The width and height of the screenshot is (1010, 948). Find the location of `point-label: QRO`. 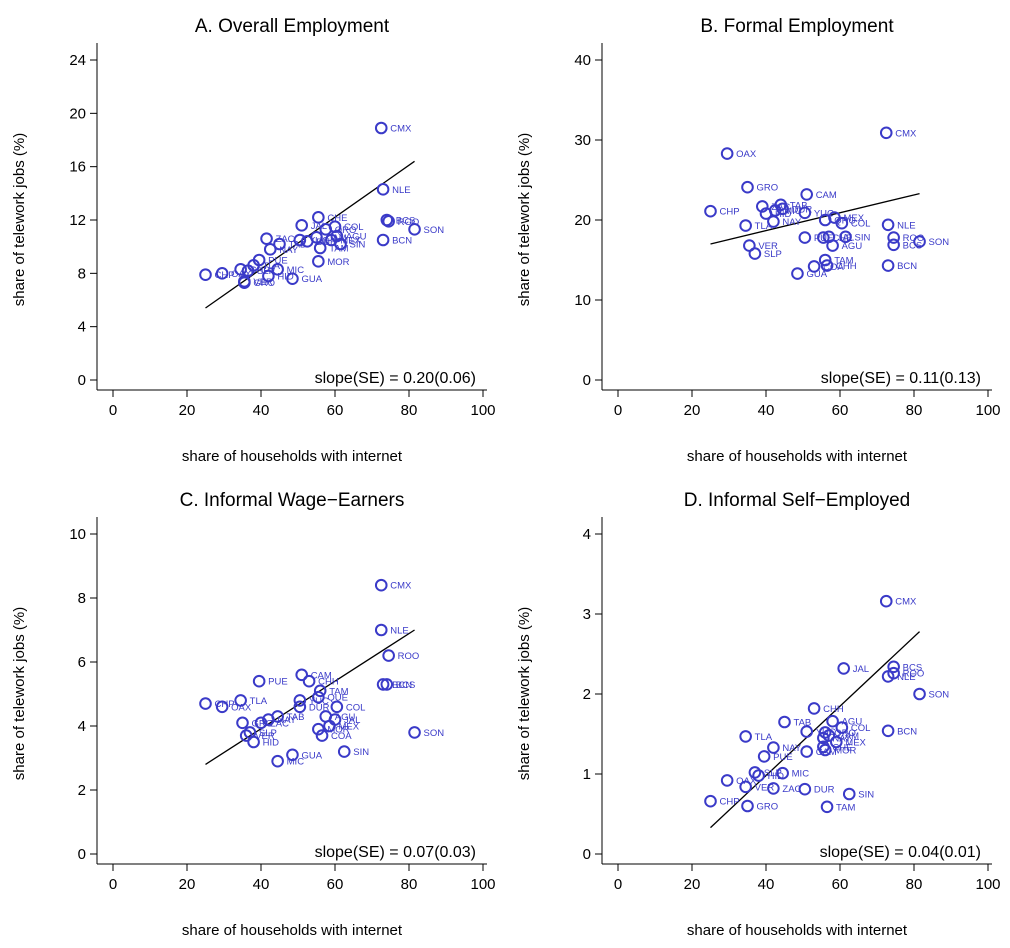

point-label: QRO is located at coordinates (845, 221).